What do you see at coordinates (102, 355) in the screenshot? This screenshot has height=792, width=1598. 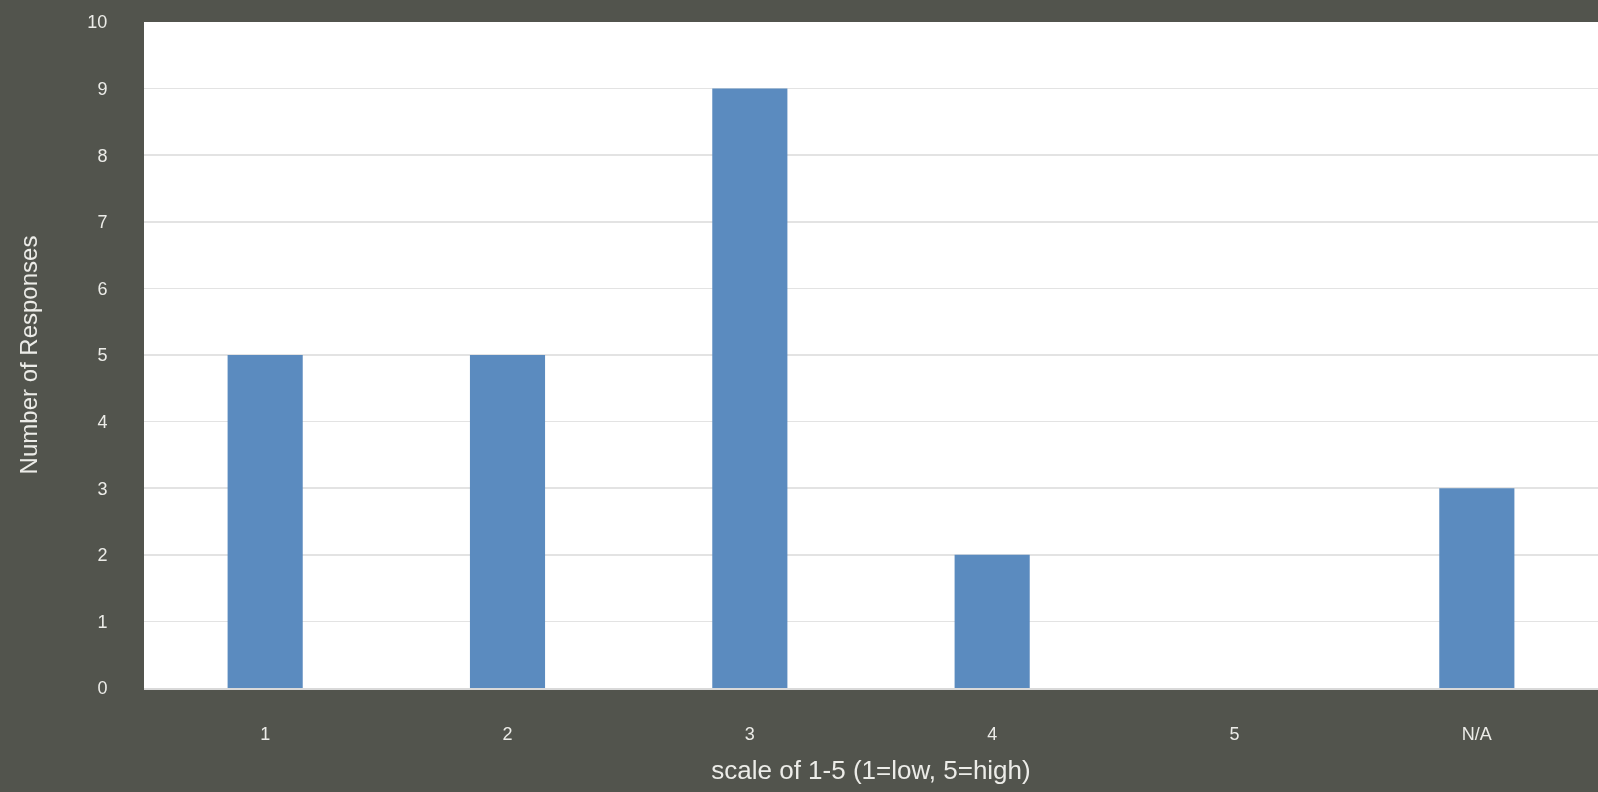 I see `y-tick-label: 5` at bounding box center [102, 355].